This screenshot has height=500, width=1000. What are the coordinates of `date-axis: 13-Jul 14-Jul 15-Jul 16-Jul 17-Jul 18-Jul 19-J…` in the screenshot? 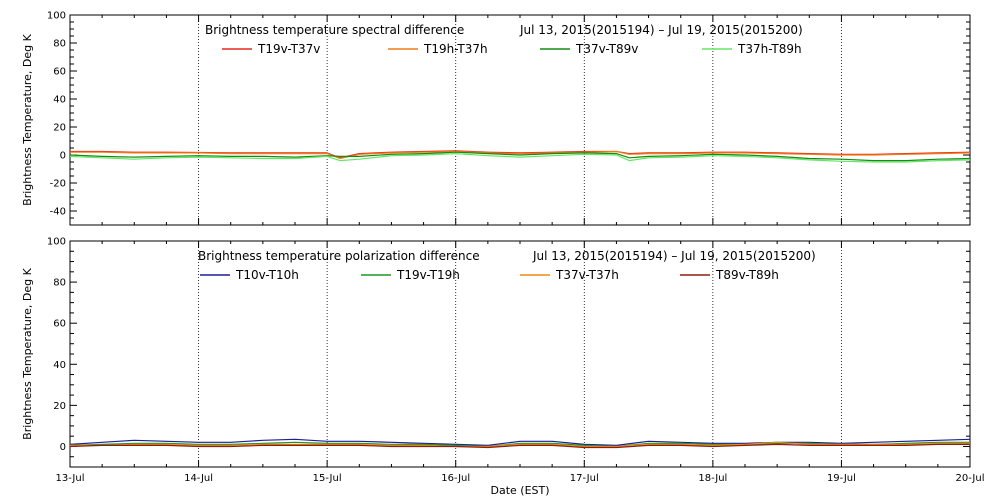 It's located at (520, 478).